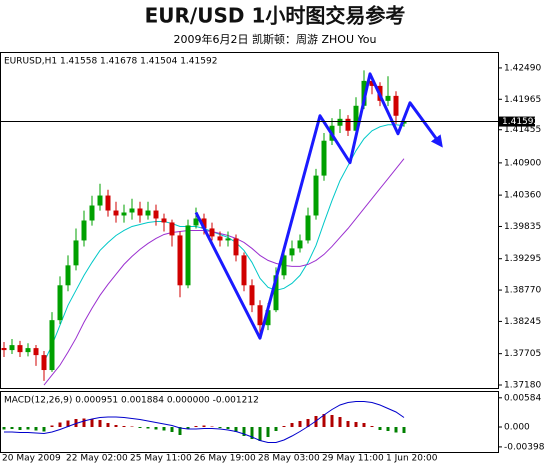 Image resolution: width=550 pixels, height=463 pixels. What do you see at coordinates (520, 122) in the screenshot?
I see `last-price-label: 1.41592` at bounding box center [520, 122].